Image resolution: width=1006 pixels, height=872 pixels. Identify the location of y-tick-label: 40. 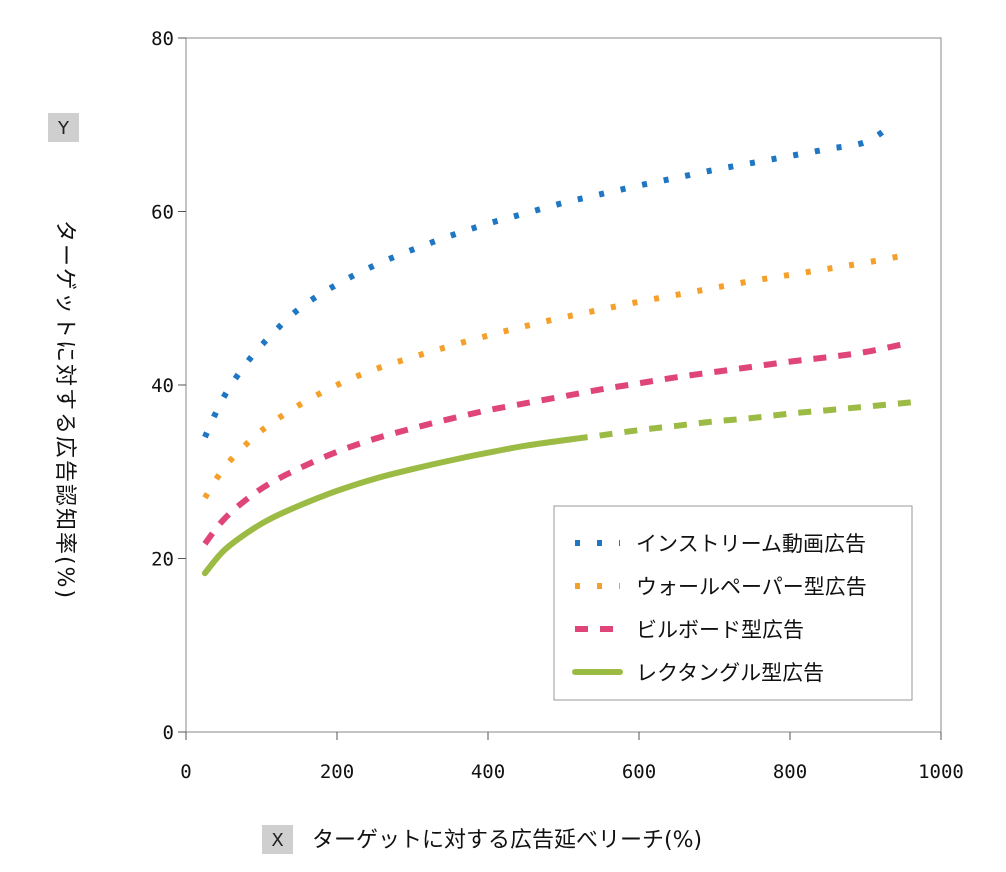
(162, 386).